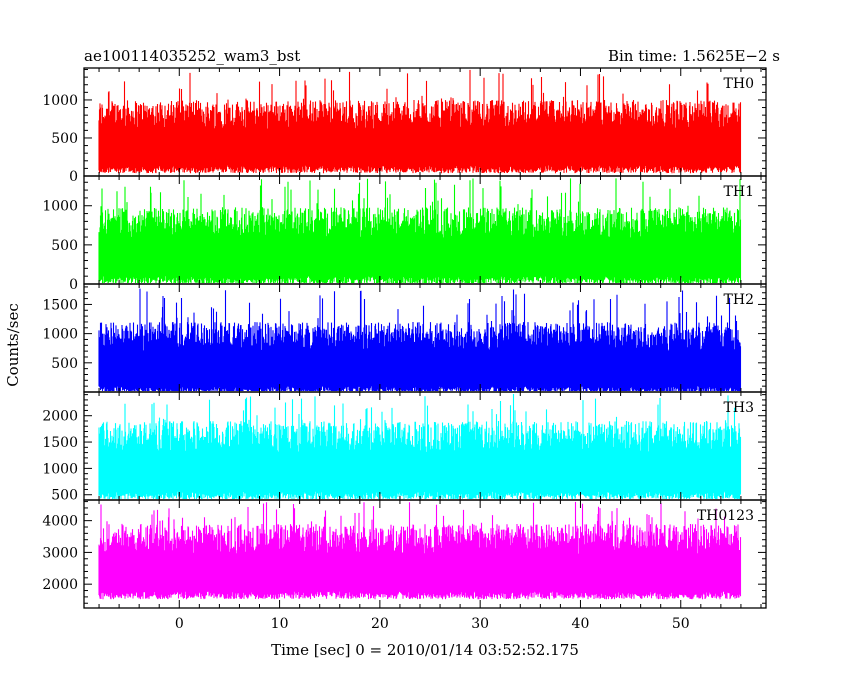  I want to click on series-label-th2: TH2, so click(739, 300).